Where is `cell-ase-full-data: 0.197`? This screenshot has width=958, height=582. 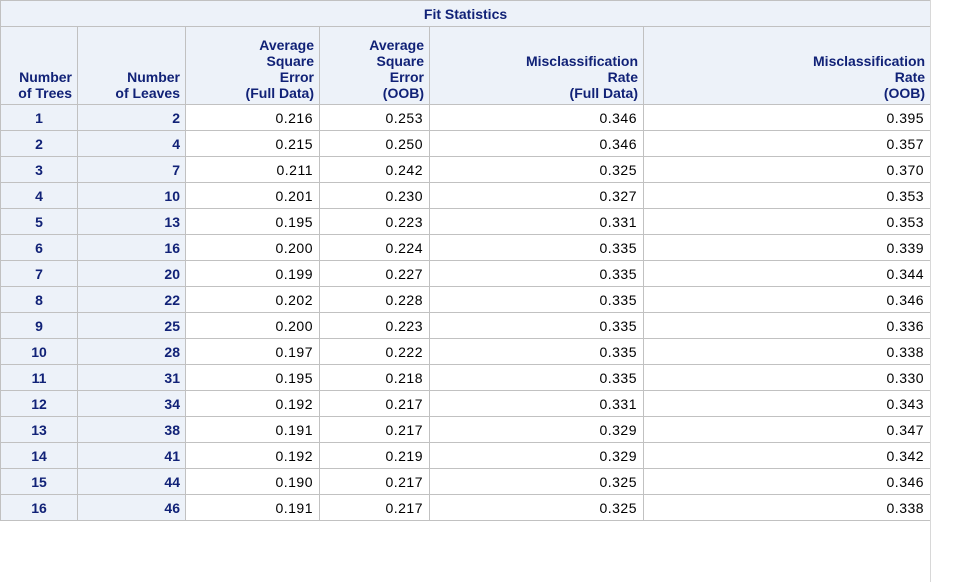
cell-ase-full-data: 0.197 is located at coordinates (252, 351).